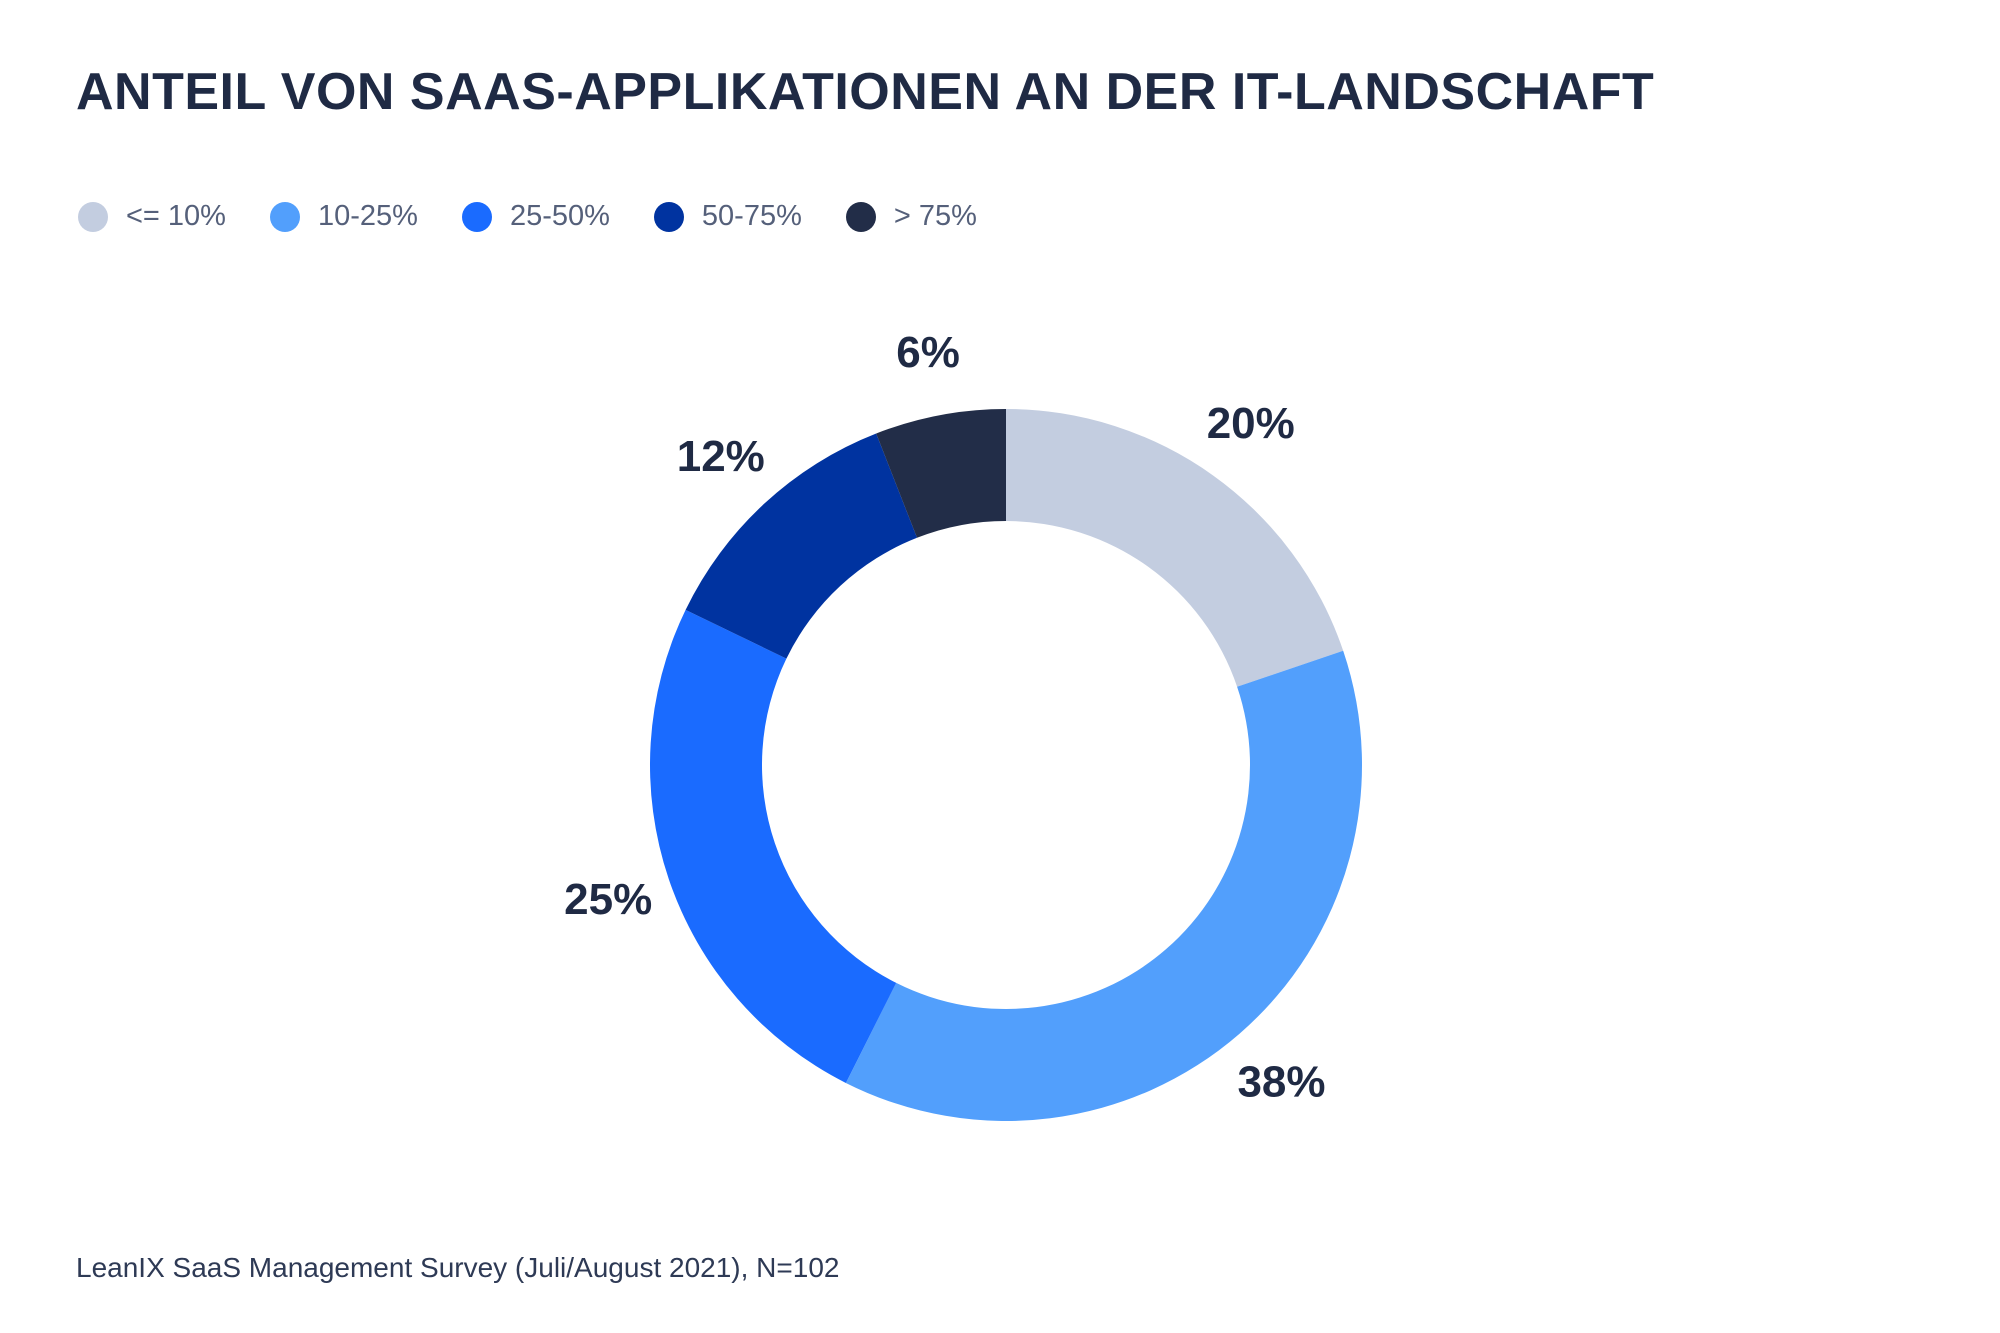 This screenshot has height=1333, width=2000. What do you see at coordinates (721, 456) in the screenshot?
I see `slice-value-label-50-75: 12%` at bounding box center [721, 456].